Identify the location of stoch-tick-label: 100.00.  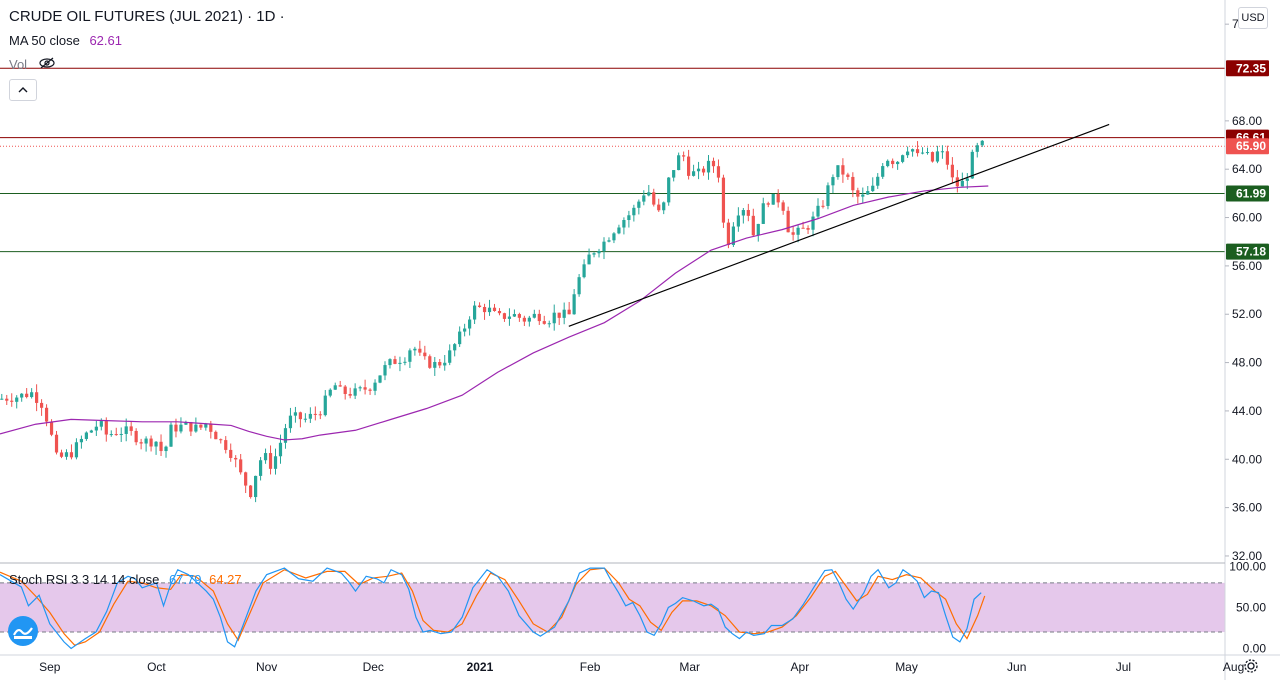
(1247, 566).